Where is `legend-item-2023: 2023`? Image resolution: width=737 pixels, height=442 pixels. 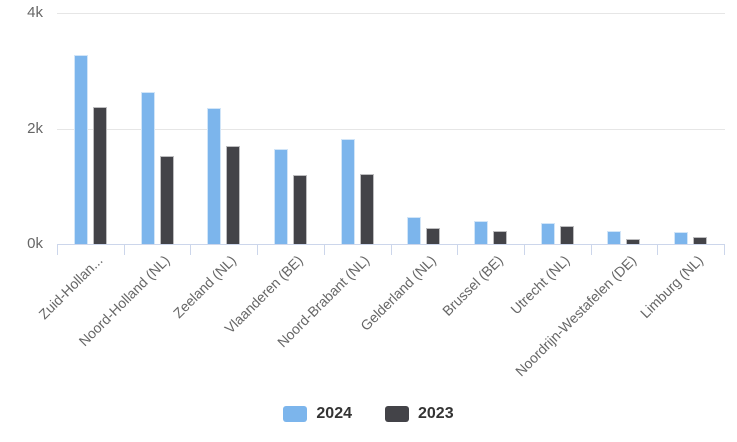 legend-item-2023: 2023 is located at coordinates (419, 414).